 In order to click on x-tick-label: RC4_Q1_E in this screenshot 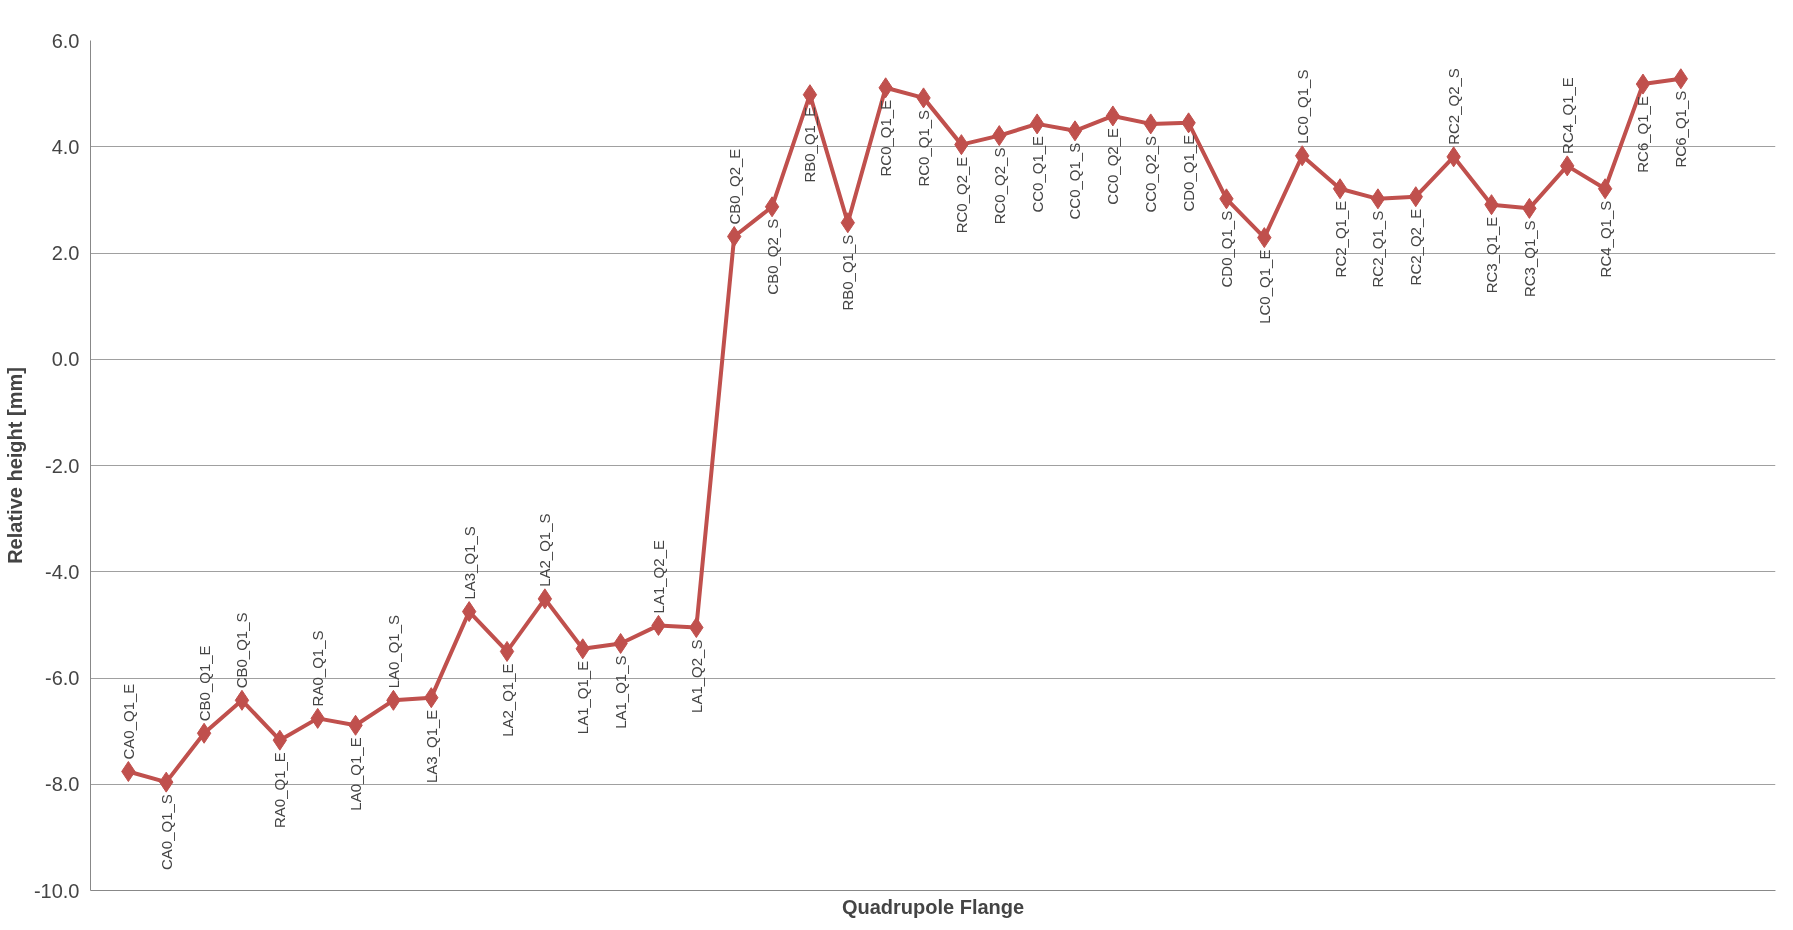, I will do `click(1567, 115)`.